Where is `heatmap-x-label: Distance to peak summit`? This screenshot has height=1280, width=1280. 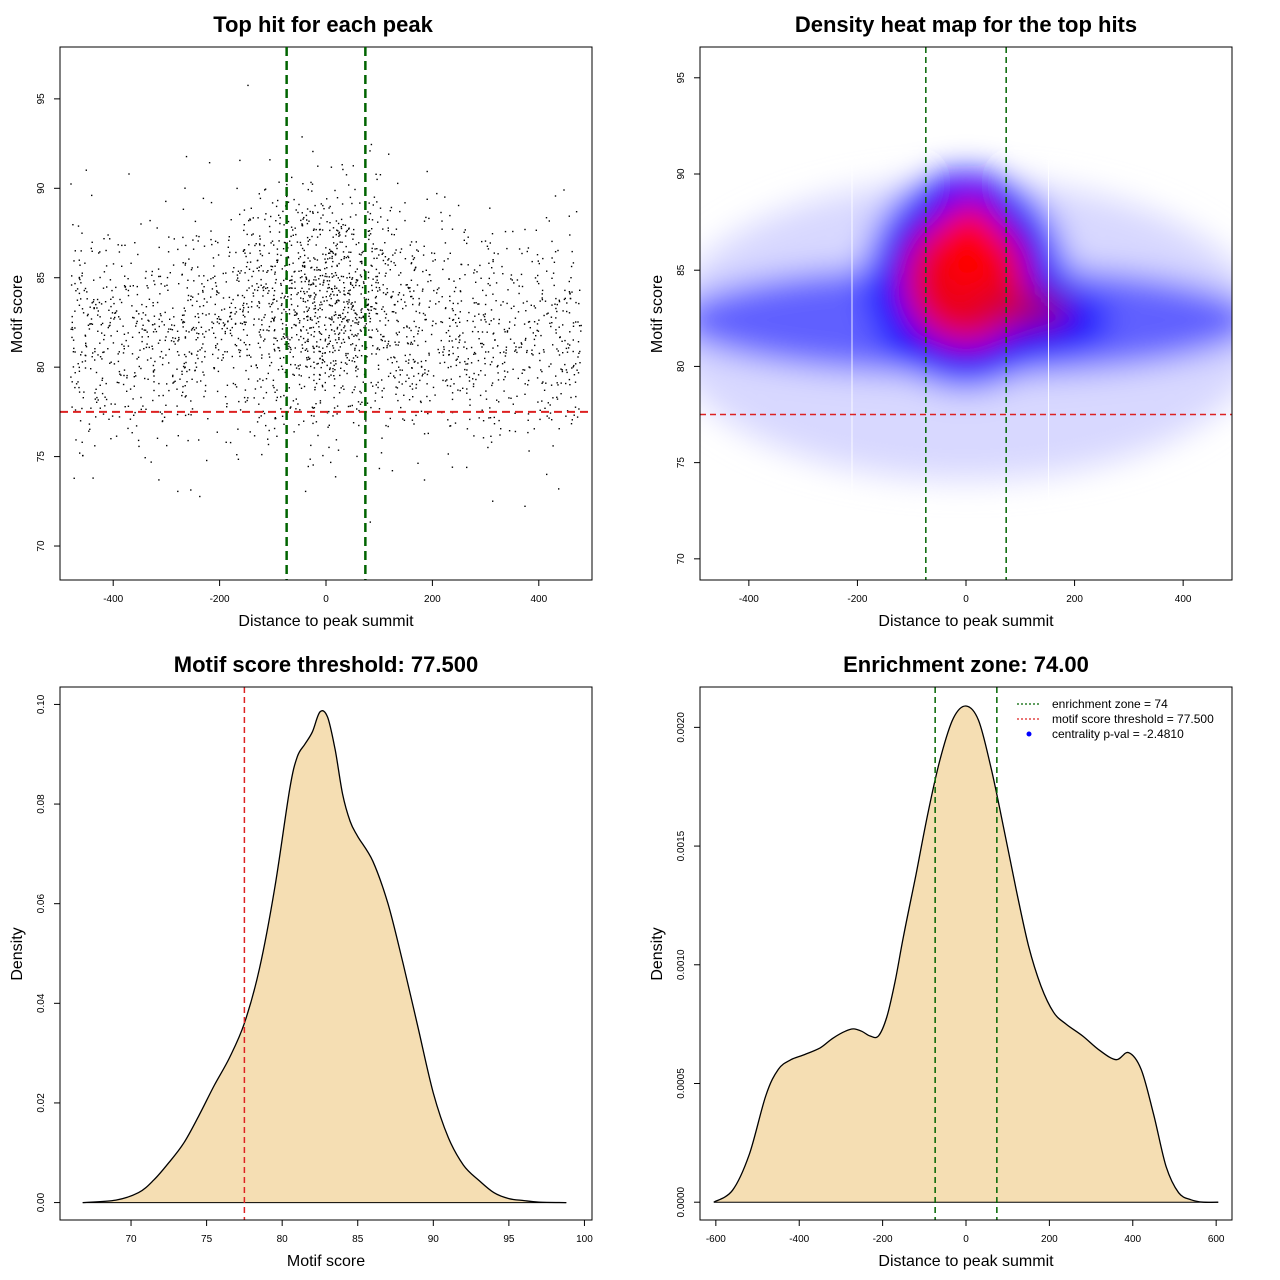 heatmap-x-label: Distance to peak summit is located at coordinates (966, 621).